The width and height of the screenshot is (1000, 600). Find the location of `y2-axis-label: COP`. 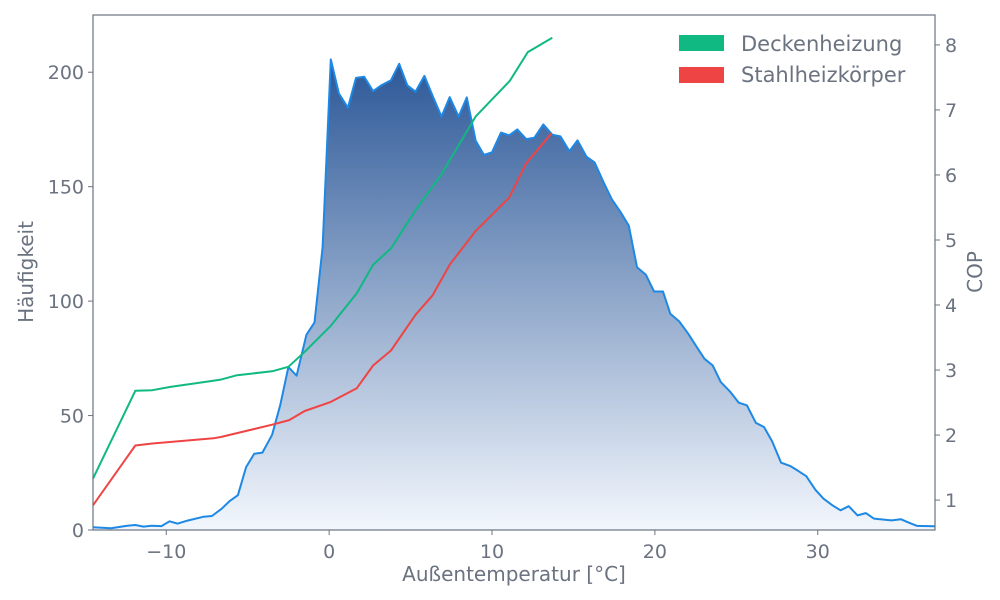

y2-axis-label: COP is located at coordinates (975, 272).